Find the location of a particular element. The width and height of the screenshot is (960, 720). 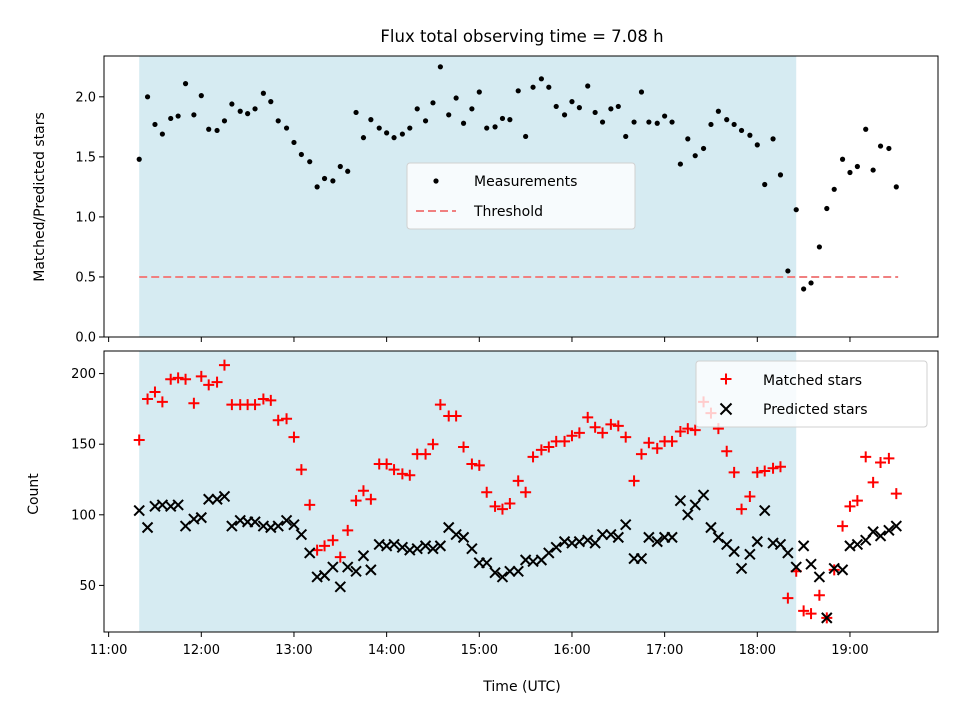

legend-predicted-label: Predicted stars is located at coordinates (815, 410).